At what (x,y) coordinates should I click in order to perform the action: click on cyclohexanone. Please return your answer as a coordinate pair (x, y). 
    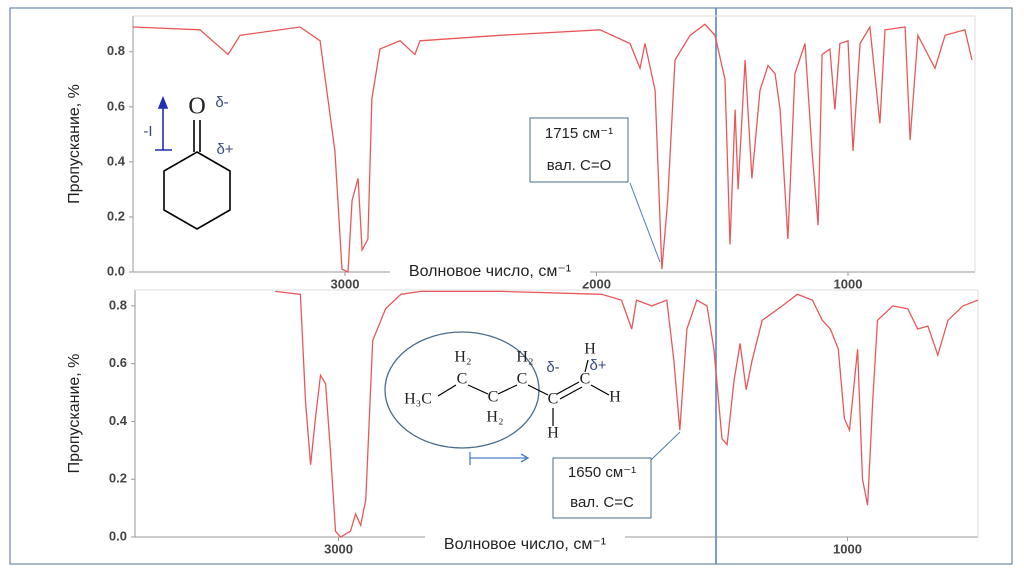
    Looking at the image, I should click on (197, 175).